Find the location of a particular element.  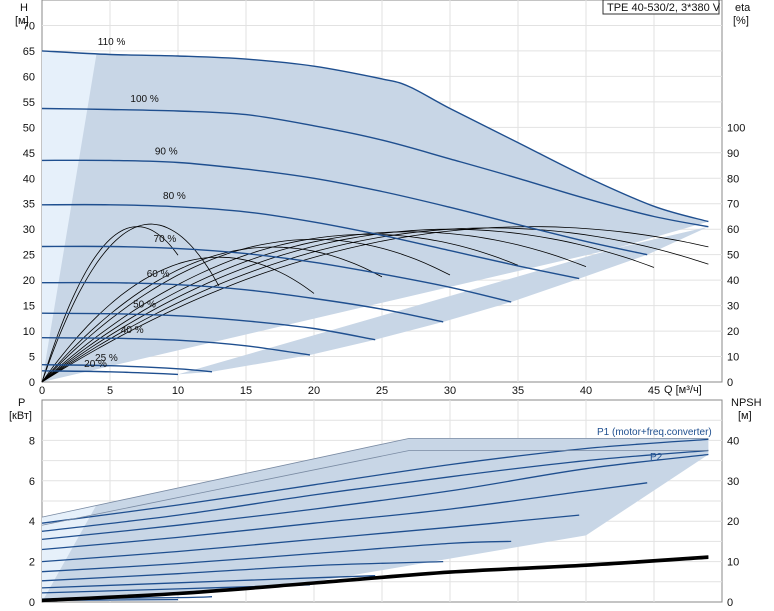

p-tick-label: 4 is located at coordinates (32, 522).